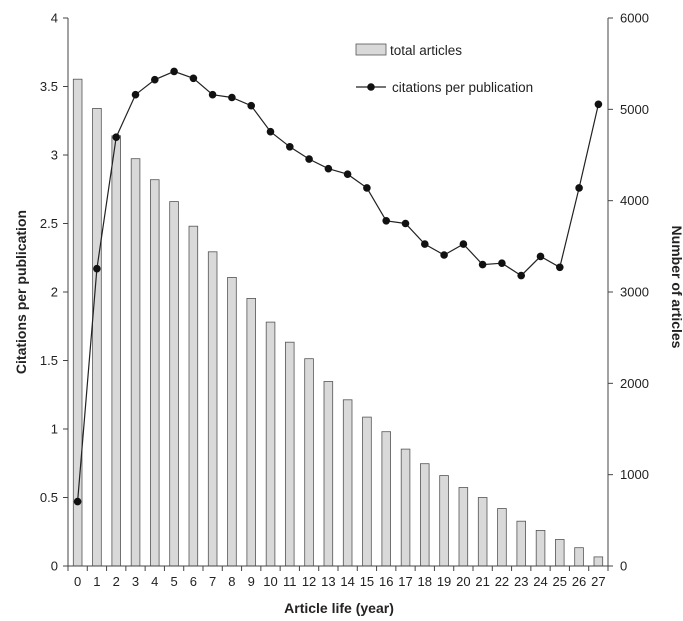 This screenshot has width=683, height=621. I want to click on y-left-tick-label: 3.5, so click(49, 86).